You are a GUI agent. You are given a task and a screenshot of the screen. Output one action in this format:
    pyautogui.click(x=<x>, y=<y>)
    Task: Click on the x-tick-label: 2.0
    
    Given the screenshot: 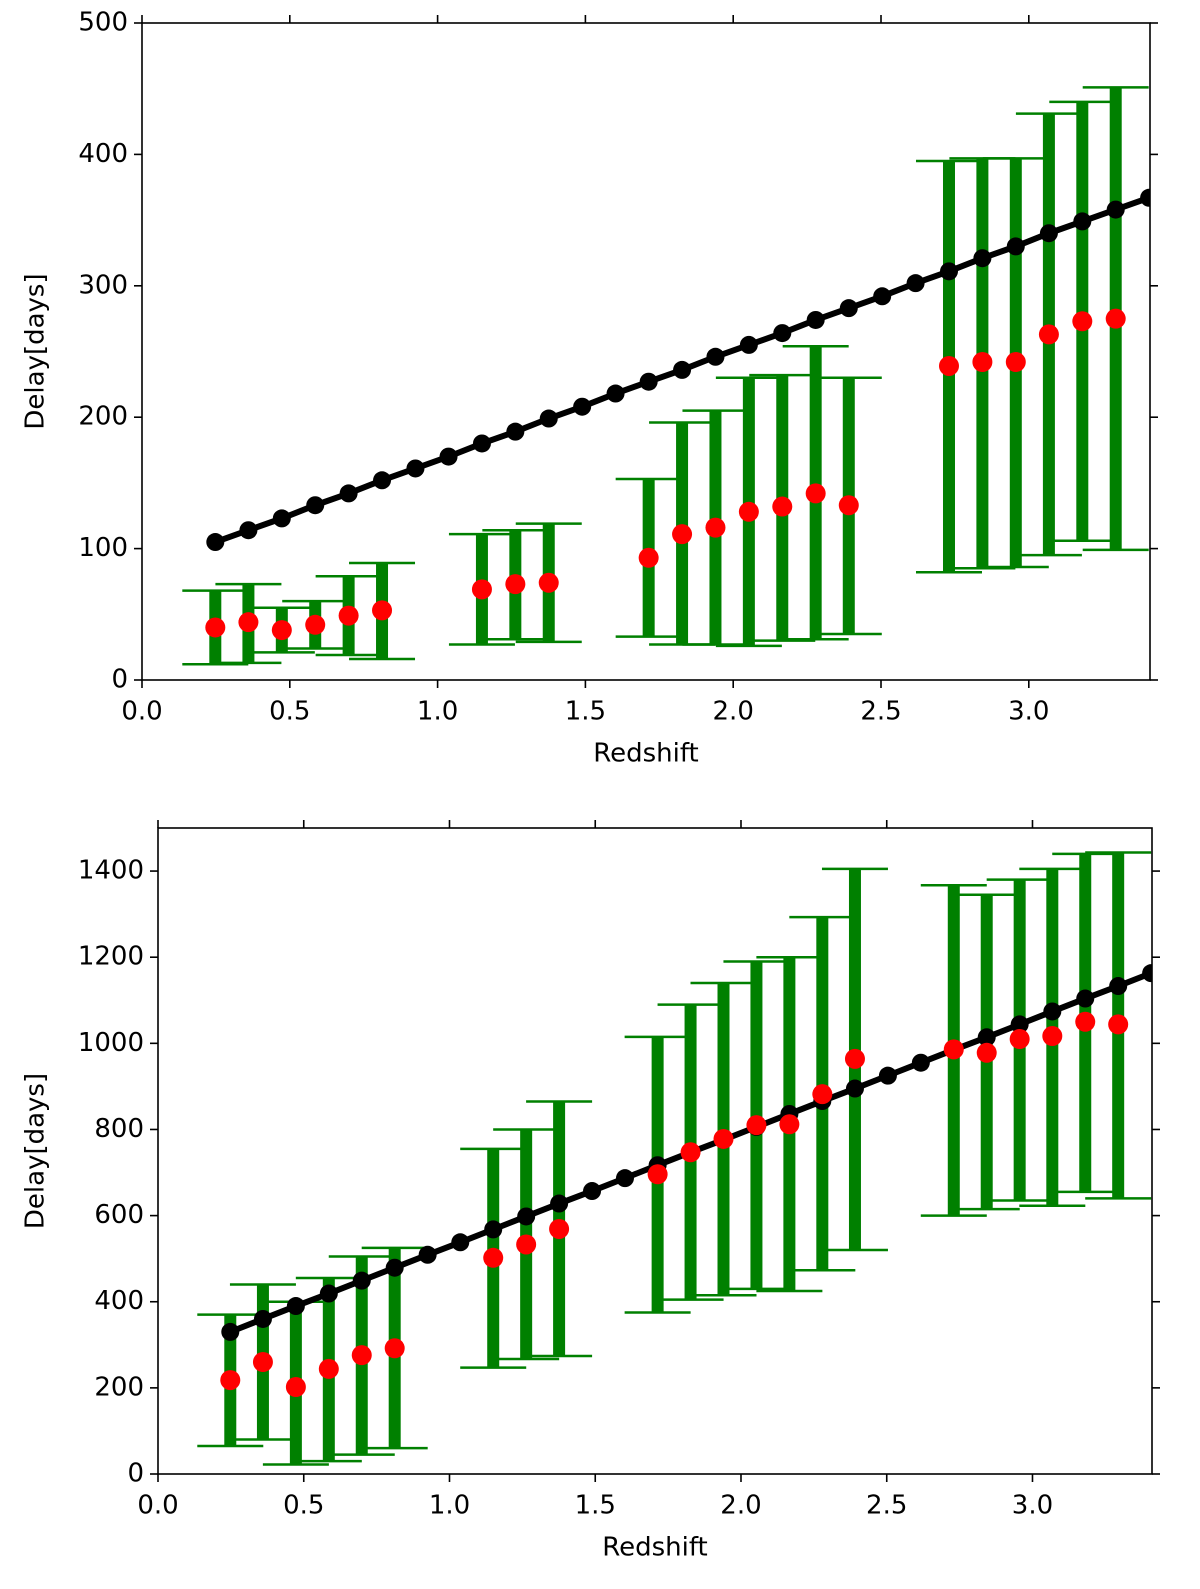 What is the action you would take?
    pyautogui.click(x=740, y=1506)
    